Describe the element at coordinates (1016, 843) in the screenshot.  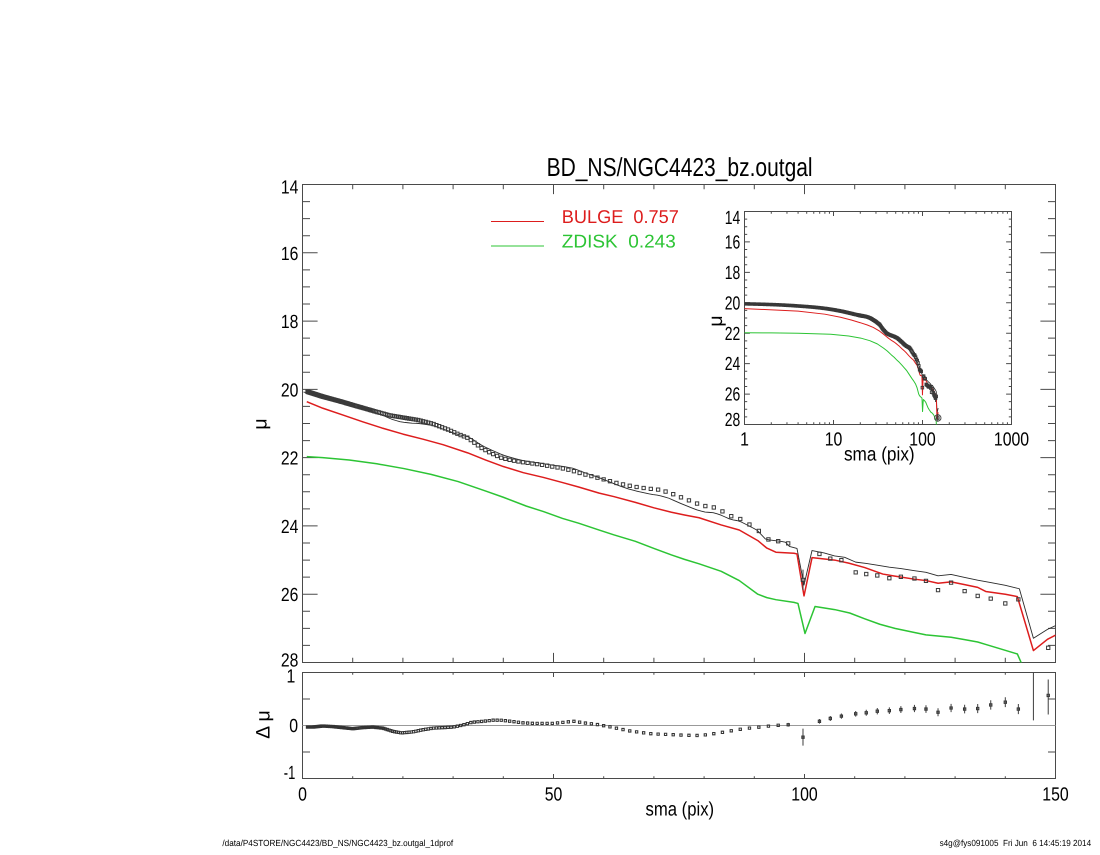
I see `svg-text:s4g@fys091005 Fri Jun 6 14:4: s4g@fys091005 Fri Jun 6 14:45:19 2014` at that location.